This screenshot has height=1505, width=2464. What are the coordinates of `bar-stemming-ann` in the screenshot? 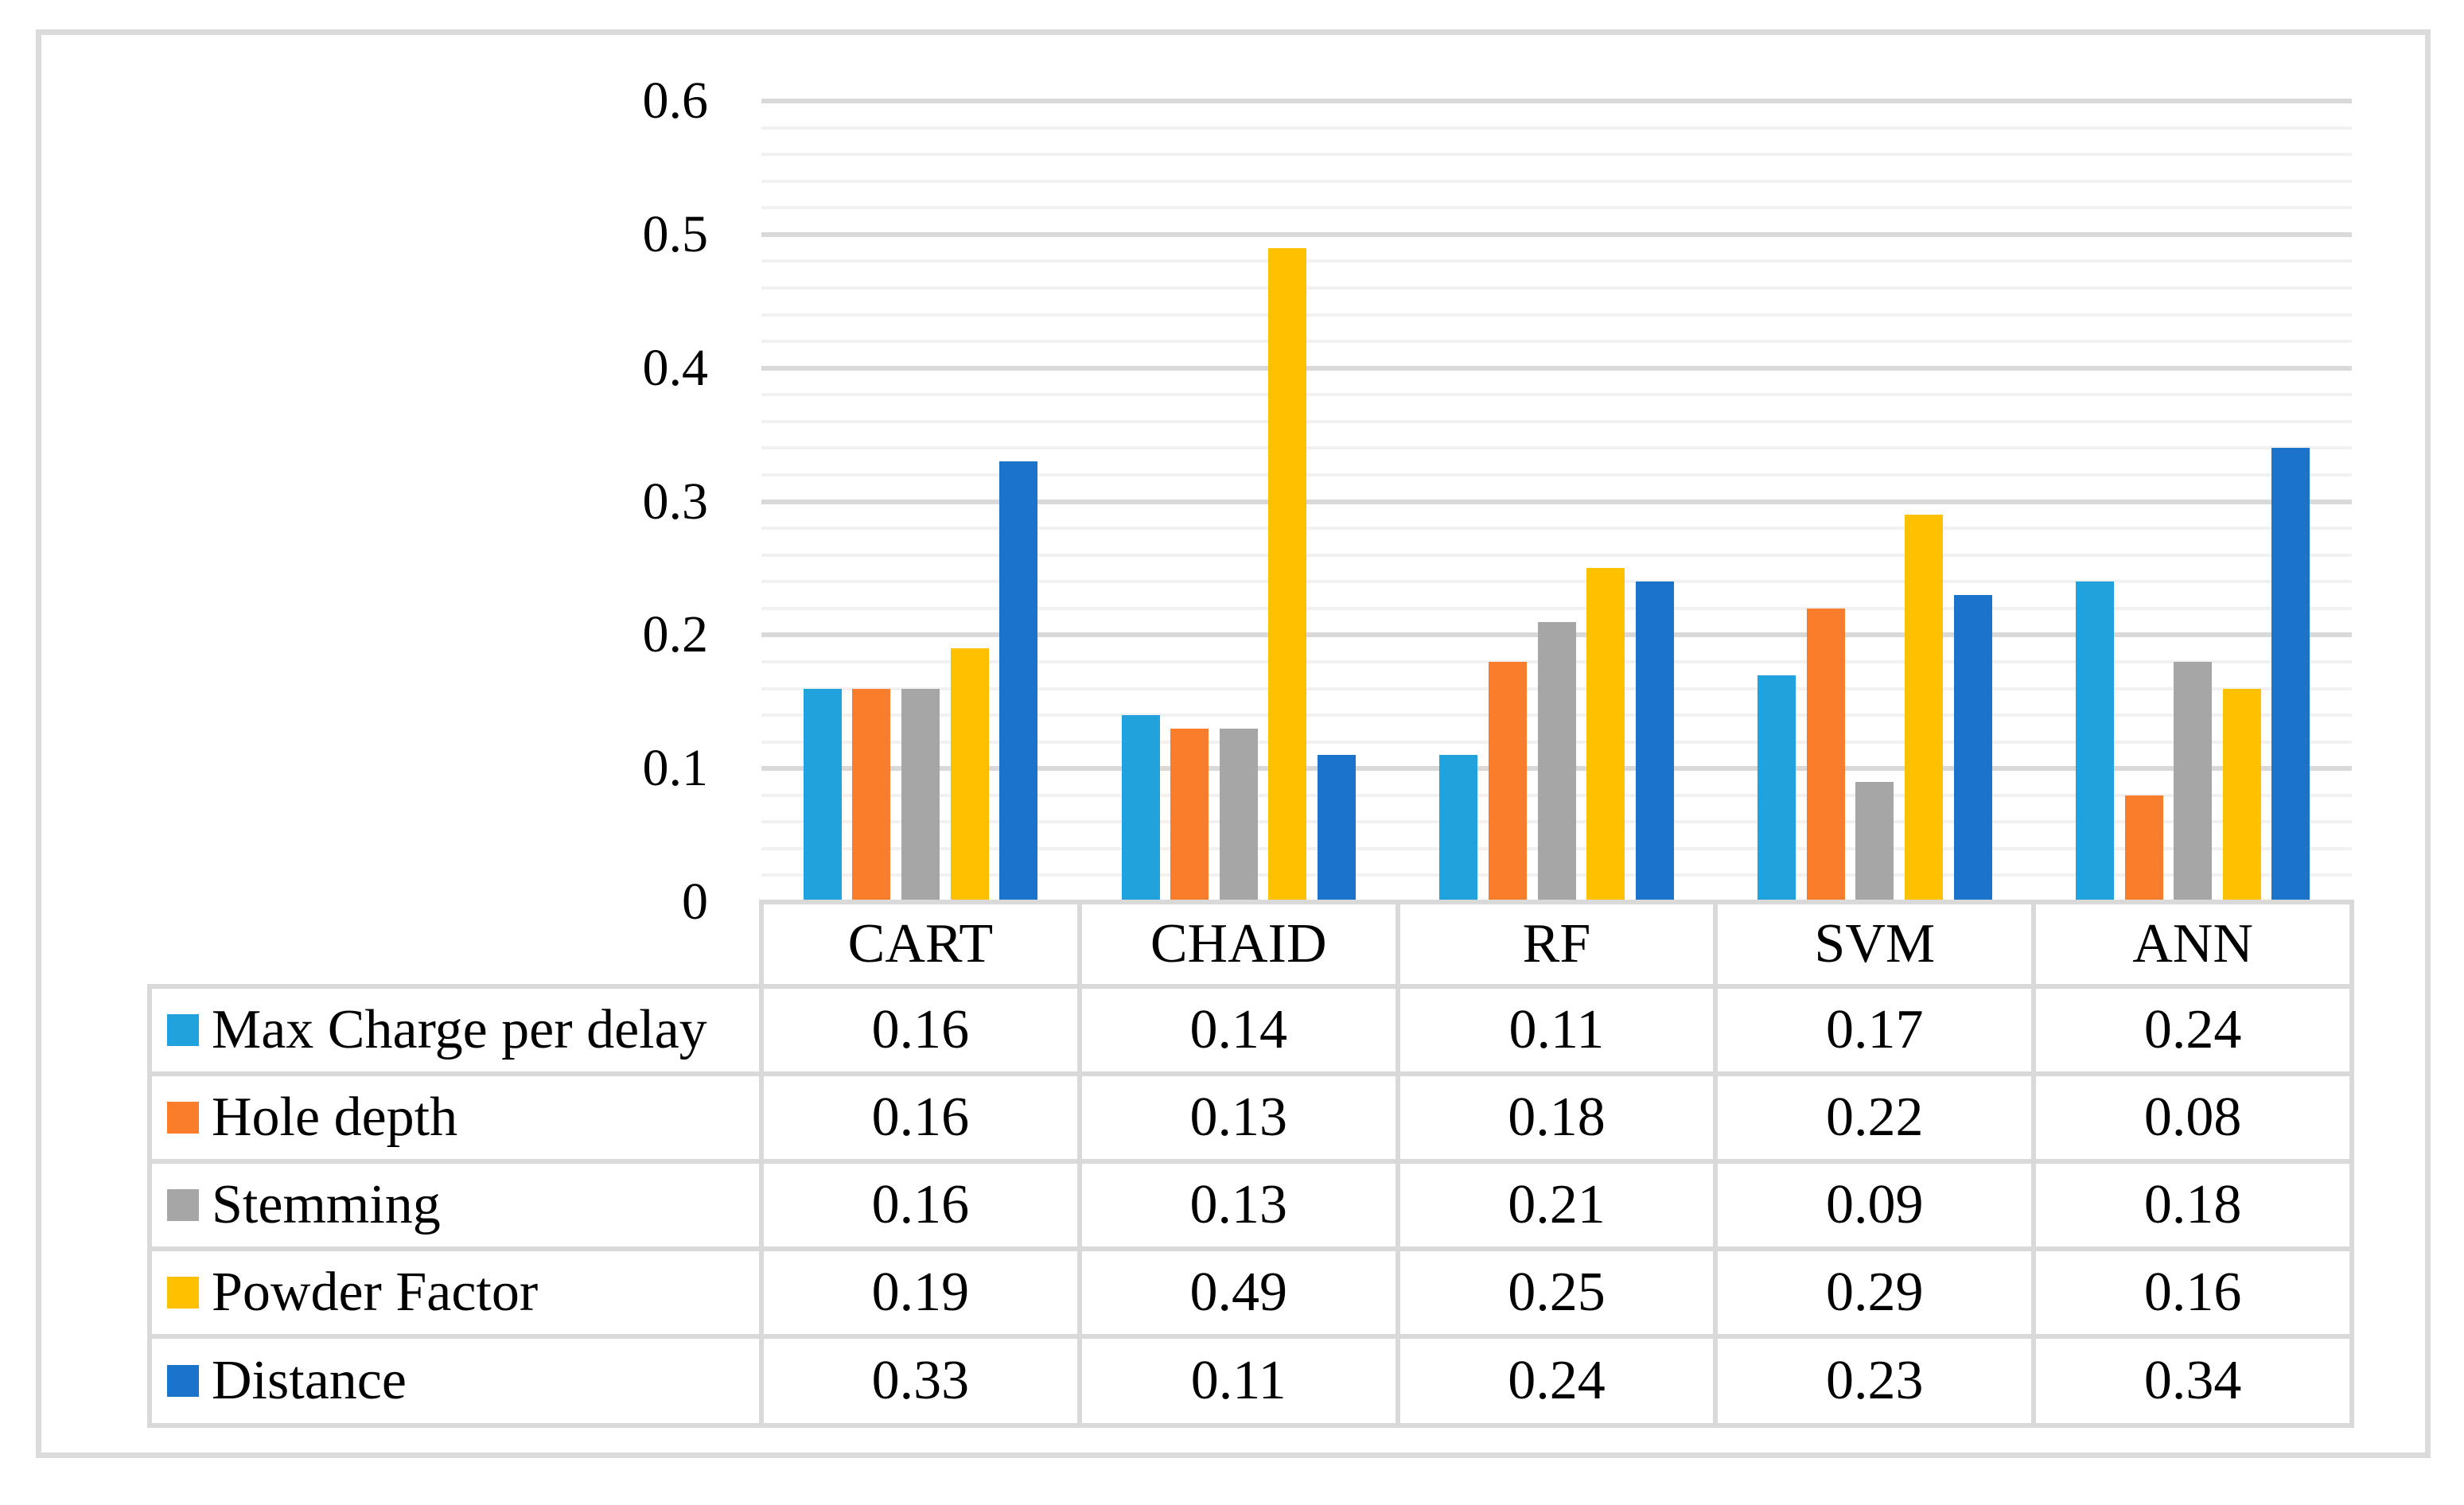 It's located at (2193, 781).